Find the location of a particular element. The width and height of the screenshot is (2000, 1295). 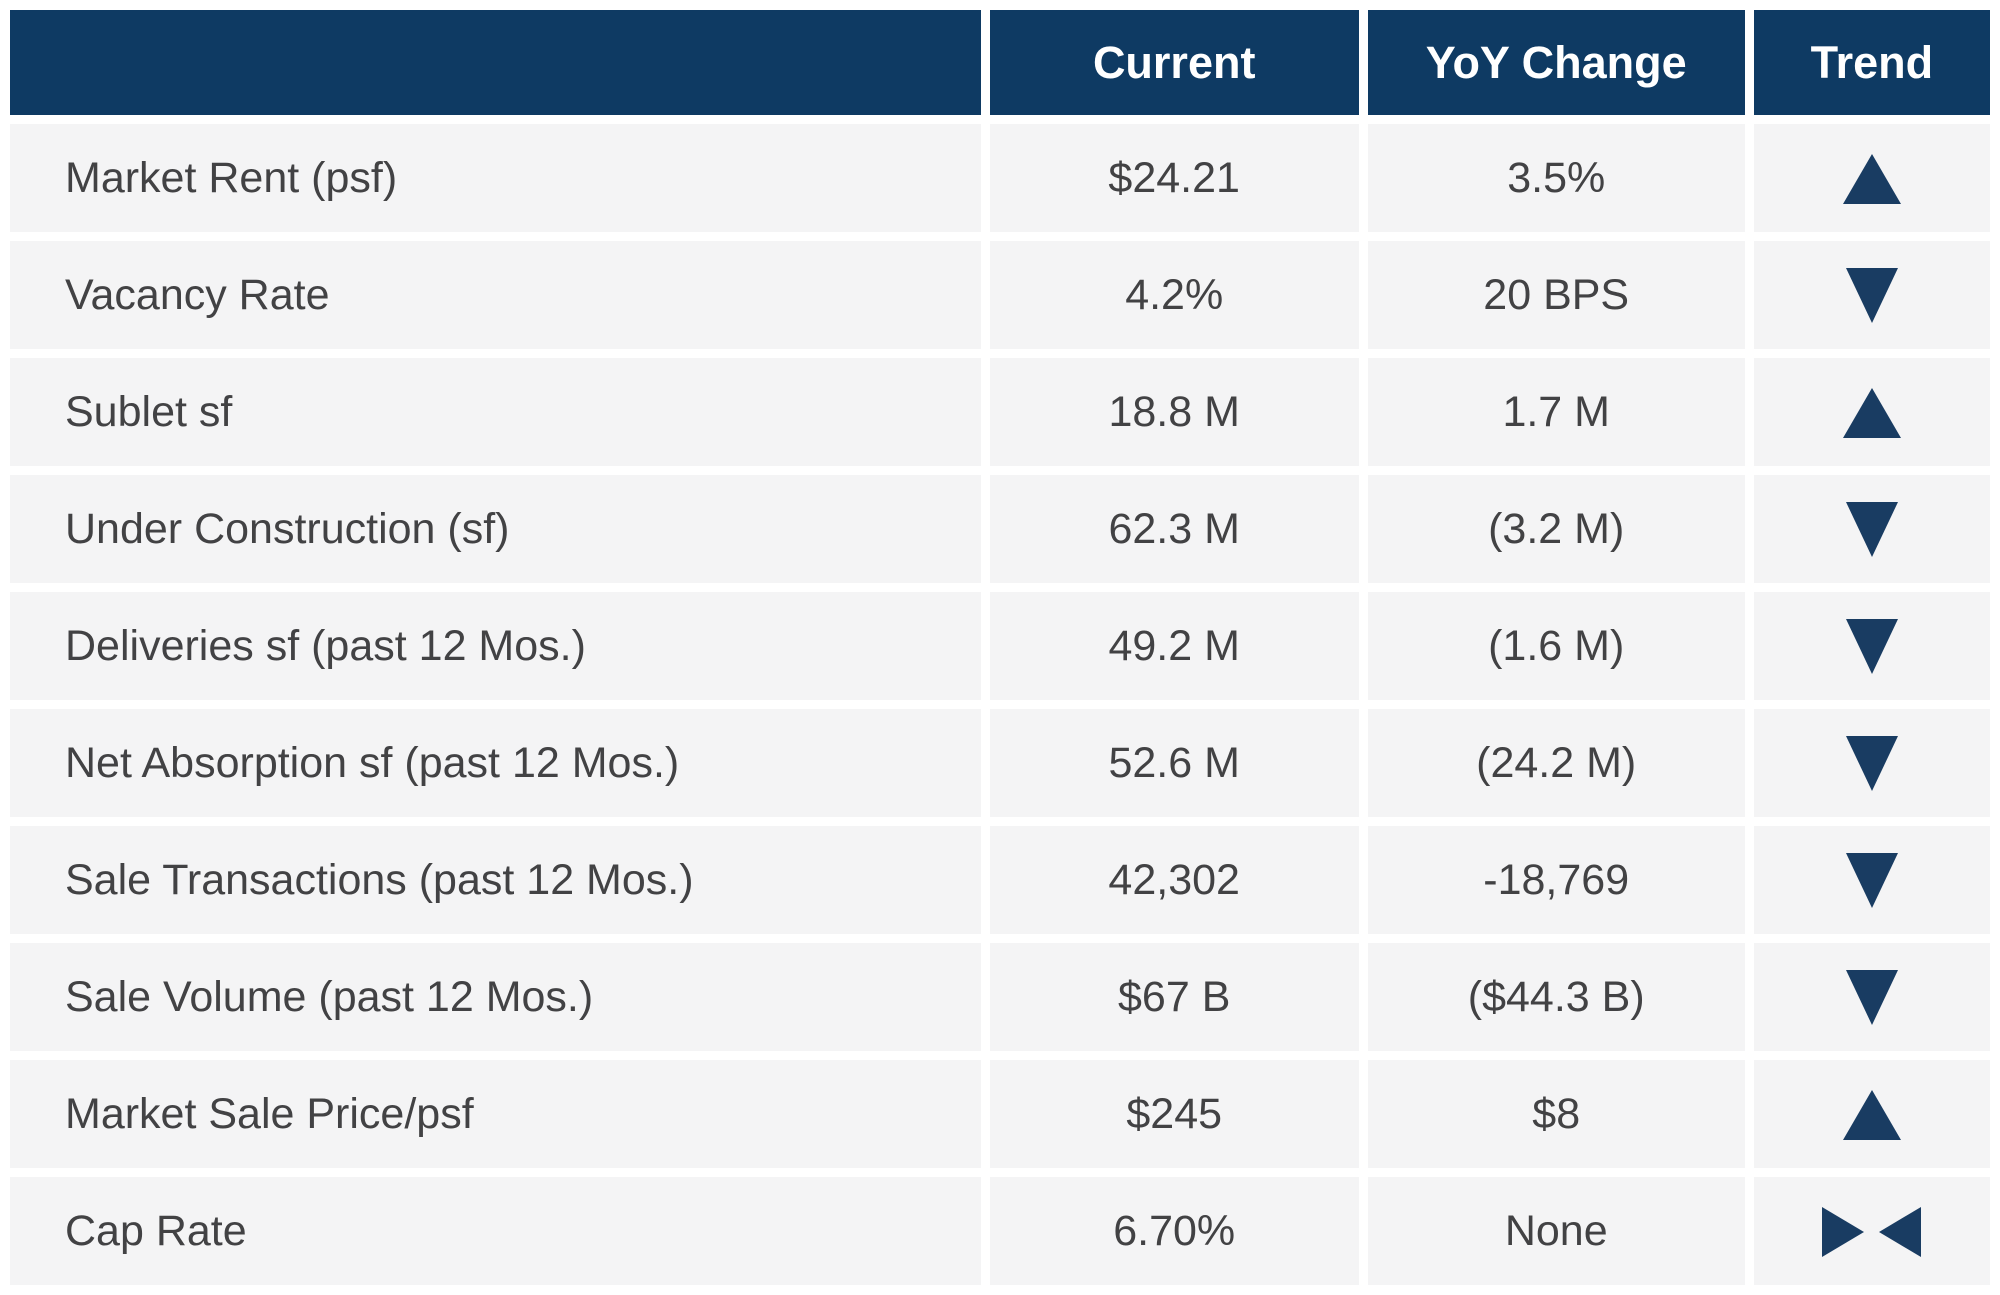

row-label: Cap Rate is located at coordinates (495, 1231).